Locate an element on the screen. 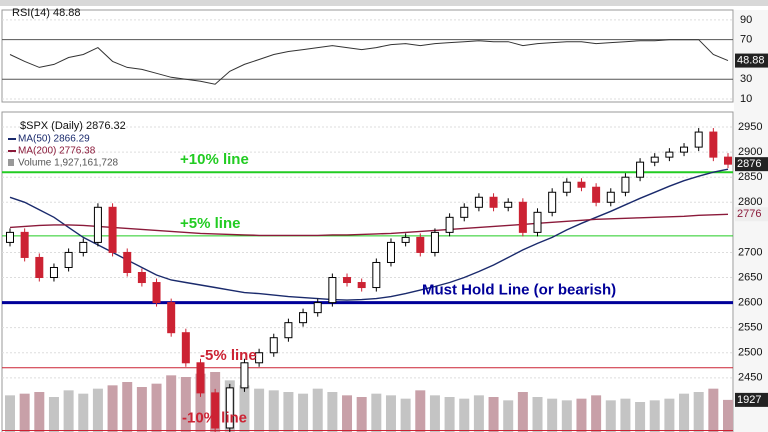  level-label: +5% line is located at coordinates (210, 223).